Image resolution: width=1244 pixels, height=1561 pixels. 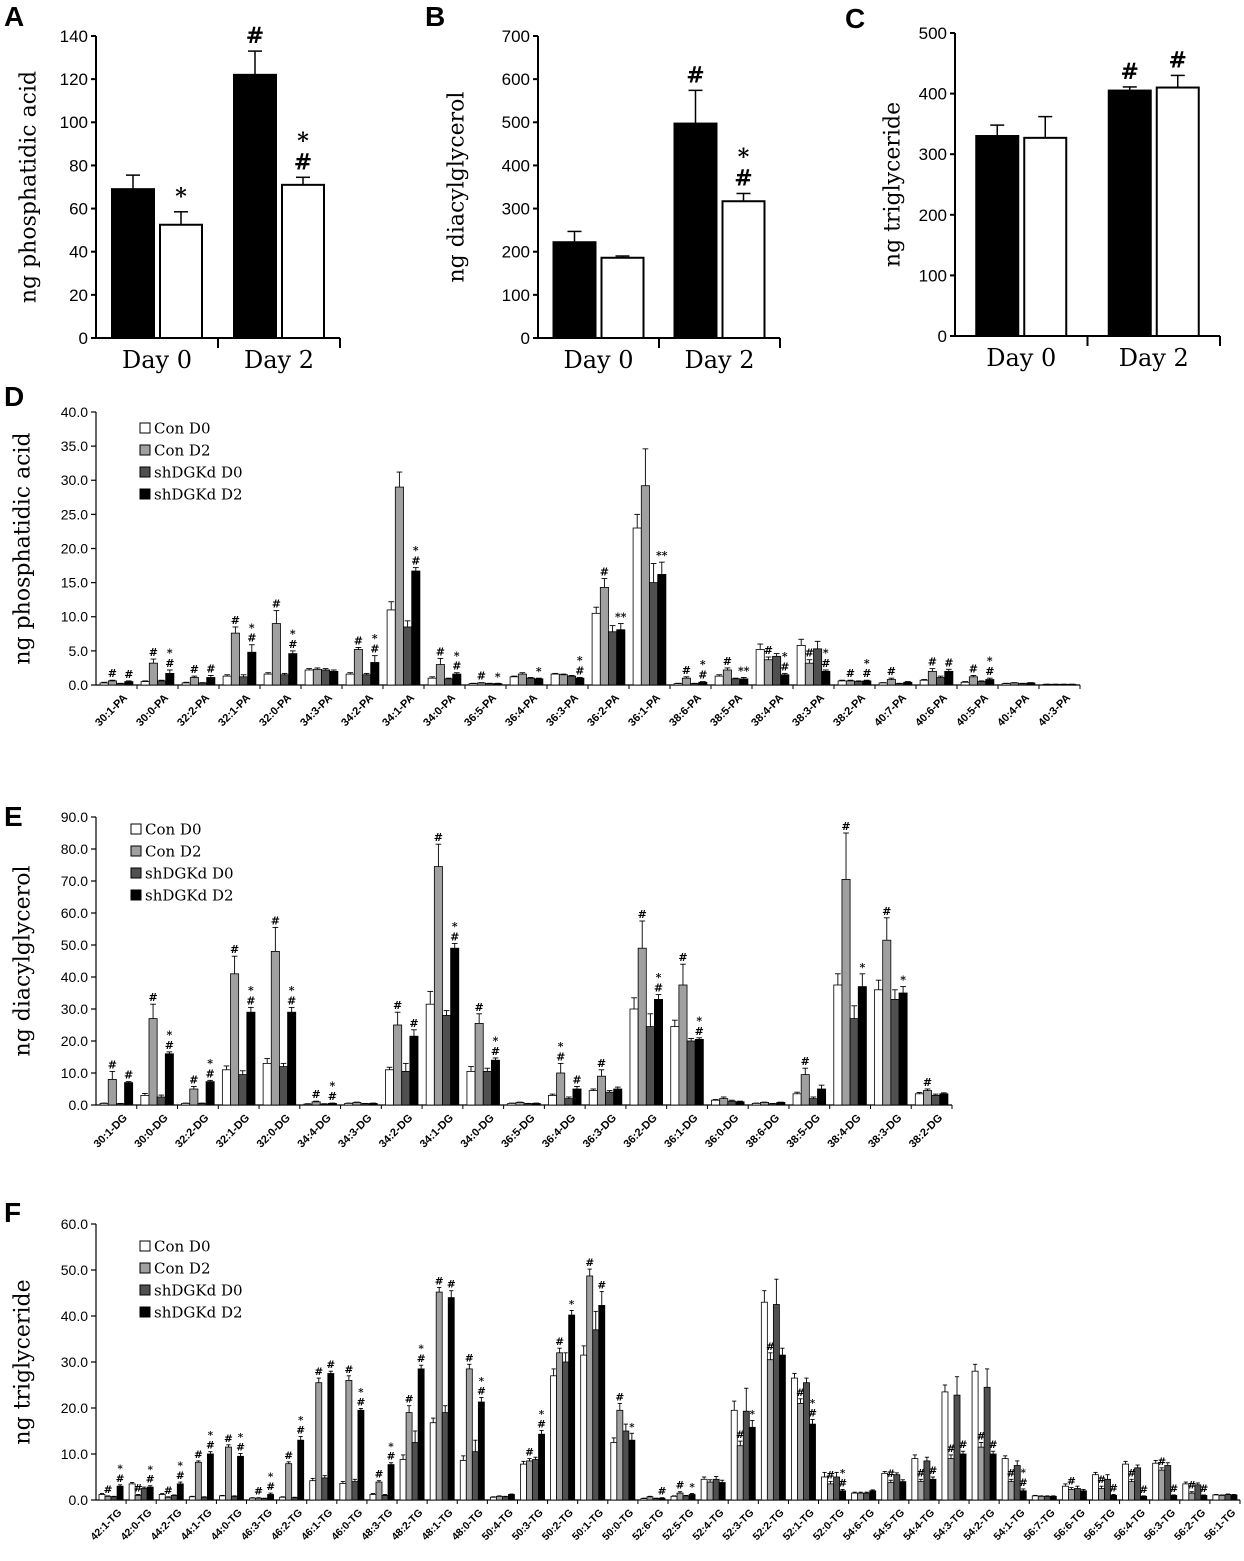 I want to click on y-tick-label: 40.0, so click(x=74, y=412).